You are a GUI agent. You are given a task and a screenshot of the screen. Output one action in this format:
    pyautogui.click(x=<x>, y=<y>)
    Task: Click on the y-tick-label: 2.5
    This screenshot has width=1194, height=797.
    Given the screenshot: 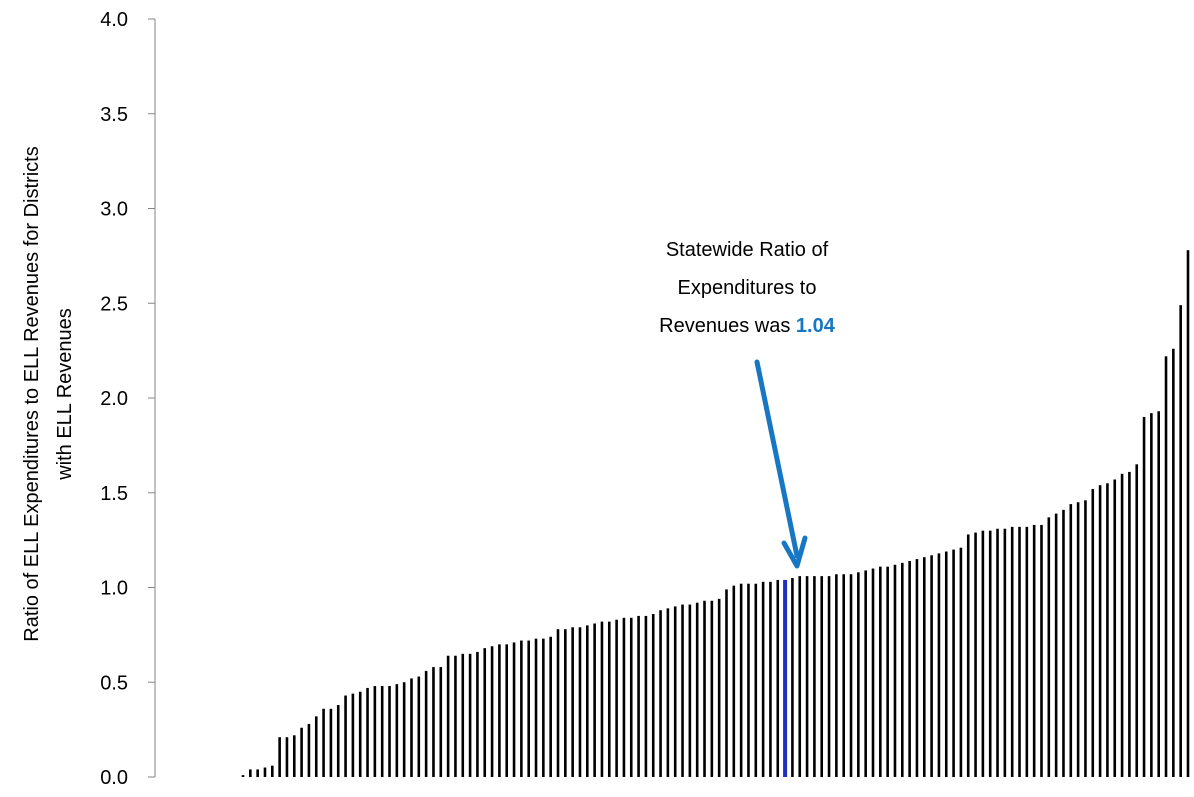 What is the action you would take?
    pyautogui.click(x=114, y=304)
    